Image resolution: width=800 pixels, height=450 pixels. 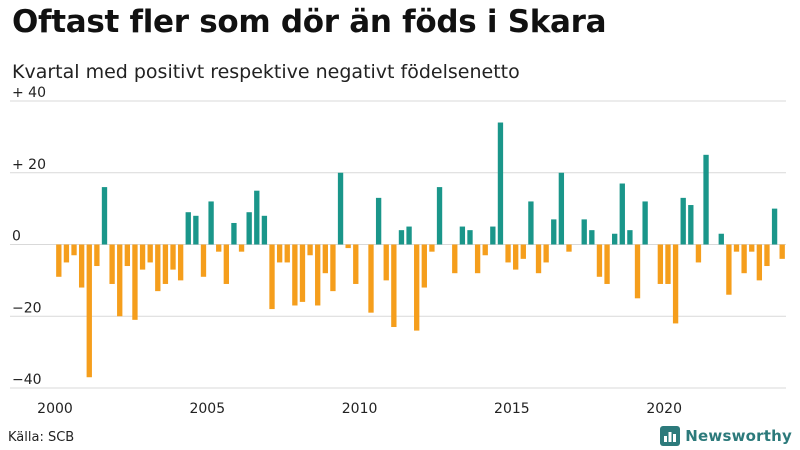 I want to click on x-axis-labels: 2000 2005 2010 2015 2020, so click(x=359, y=409).